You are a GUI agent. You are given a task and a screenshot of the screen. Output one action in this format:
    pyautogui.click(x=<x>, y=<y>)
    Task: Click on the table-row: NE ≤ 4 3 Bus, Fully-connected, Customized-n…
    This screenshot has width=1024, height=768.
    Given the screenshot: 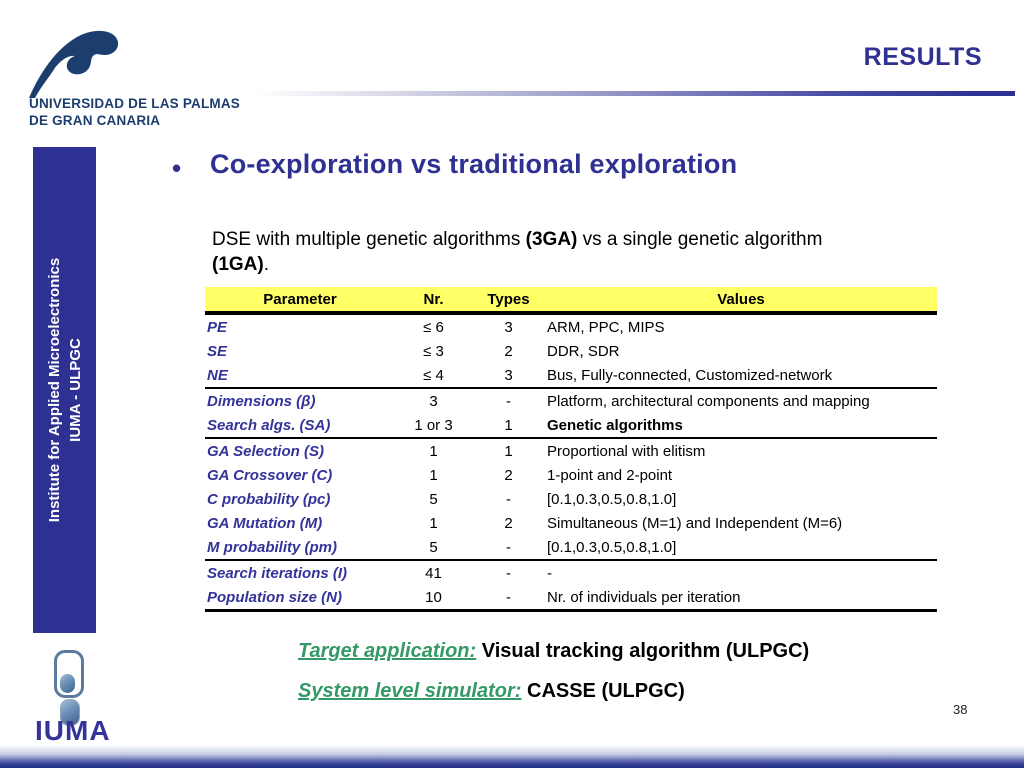 What is the action you would take?
    pyautogui.click(x=571, y=375)
    